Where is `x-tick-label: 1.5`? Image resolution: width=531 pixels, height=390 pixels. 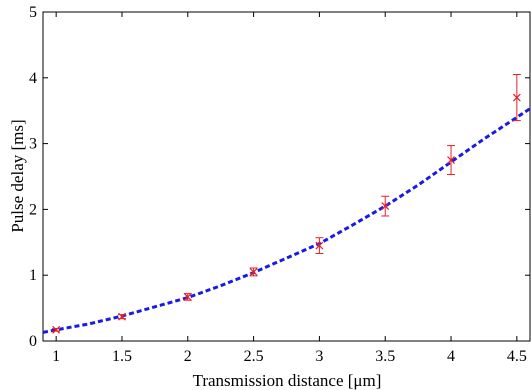
x-tick-label: 1.5 is located at coordinates (122, 356).